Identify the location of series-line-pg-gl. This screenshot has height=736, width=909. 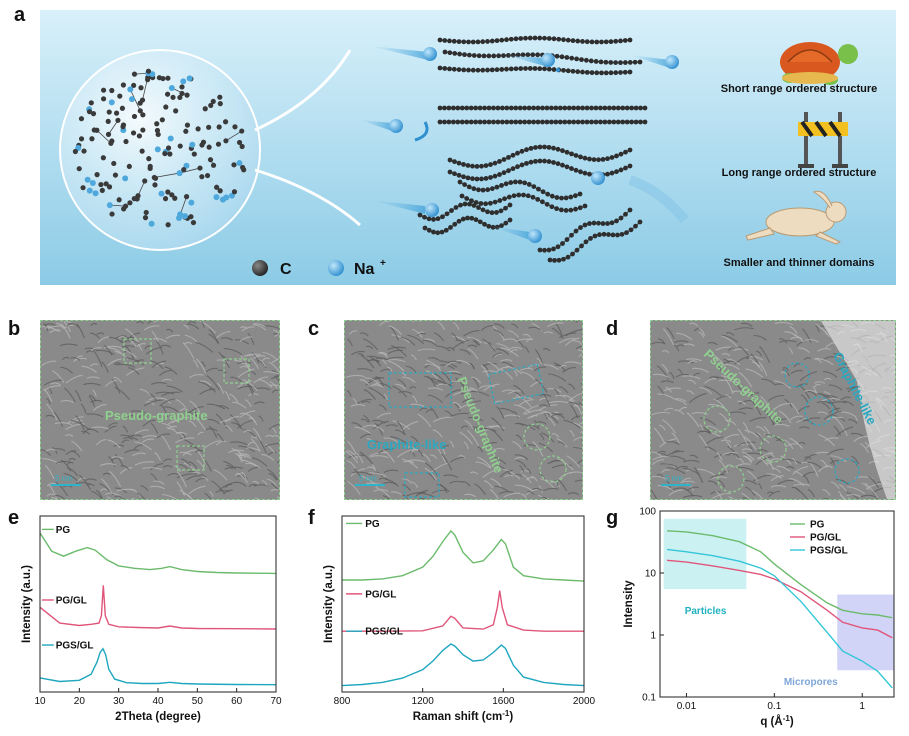
(779, 599).